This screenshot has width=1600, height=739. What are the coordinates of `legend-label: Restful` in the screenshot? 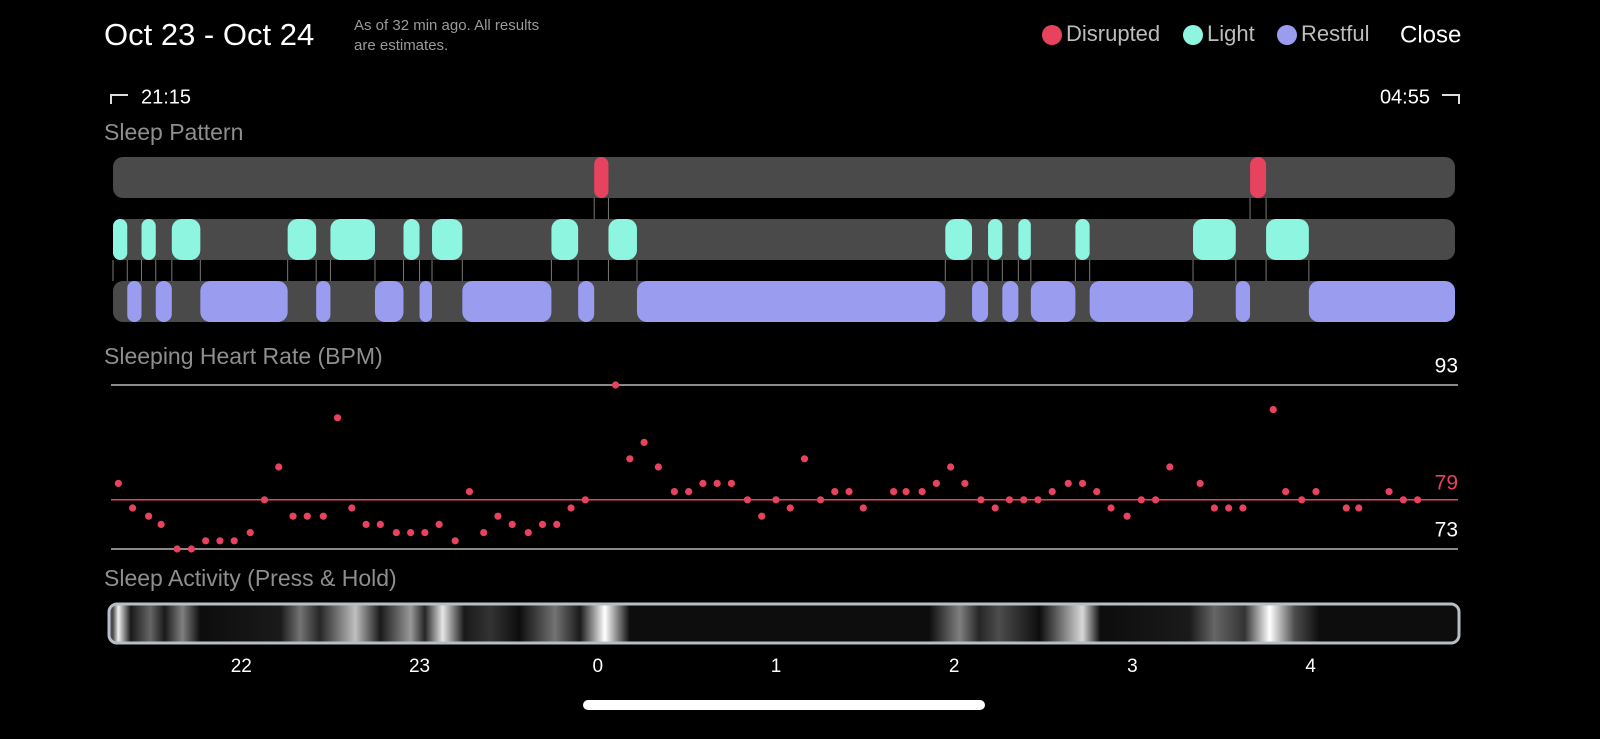 It's located at (1335, 33).